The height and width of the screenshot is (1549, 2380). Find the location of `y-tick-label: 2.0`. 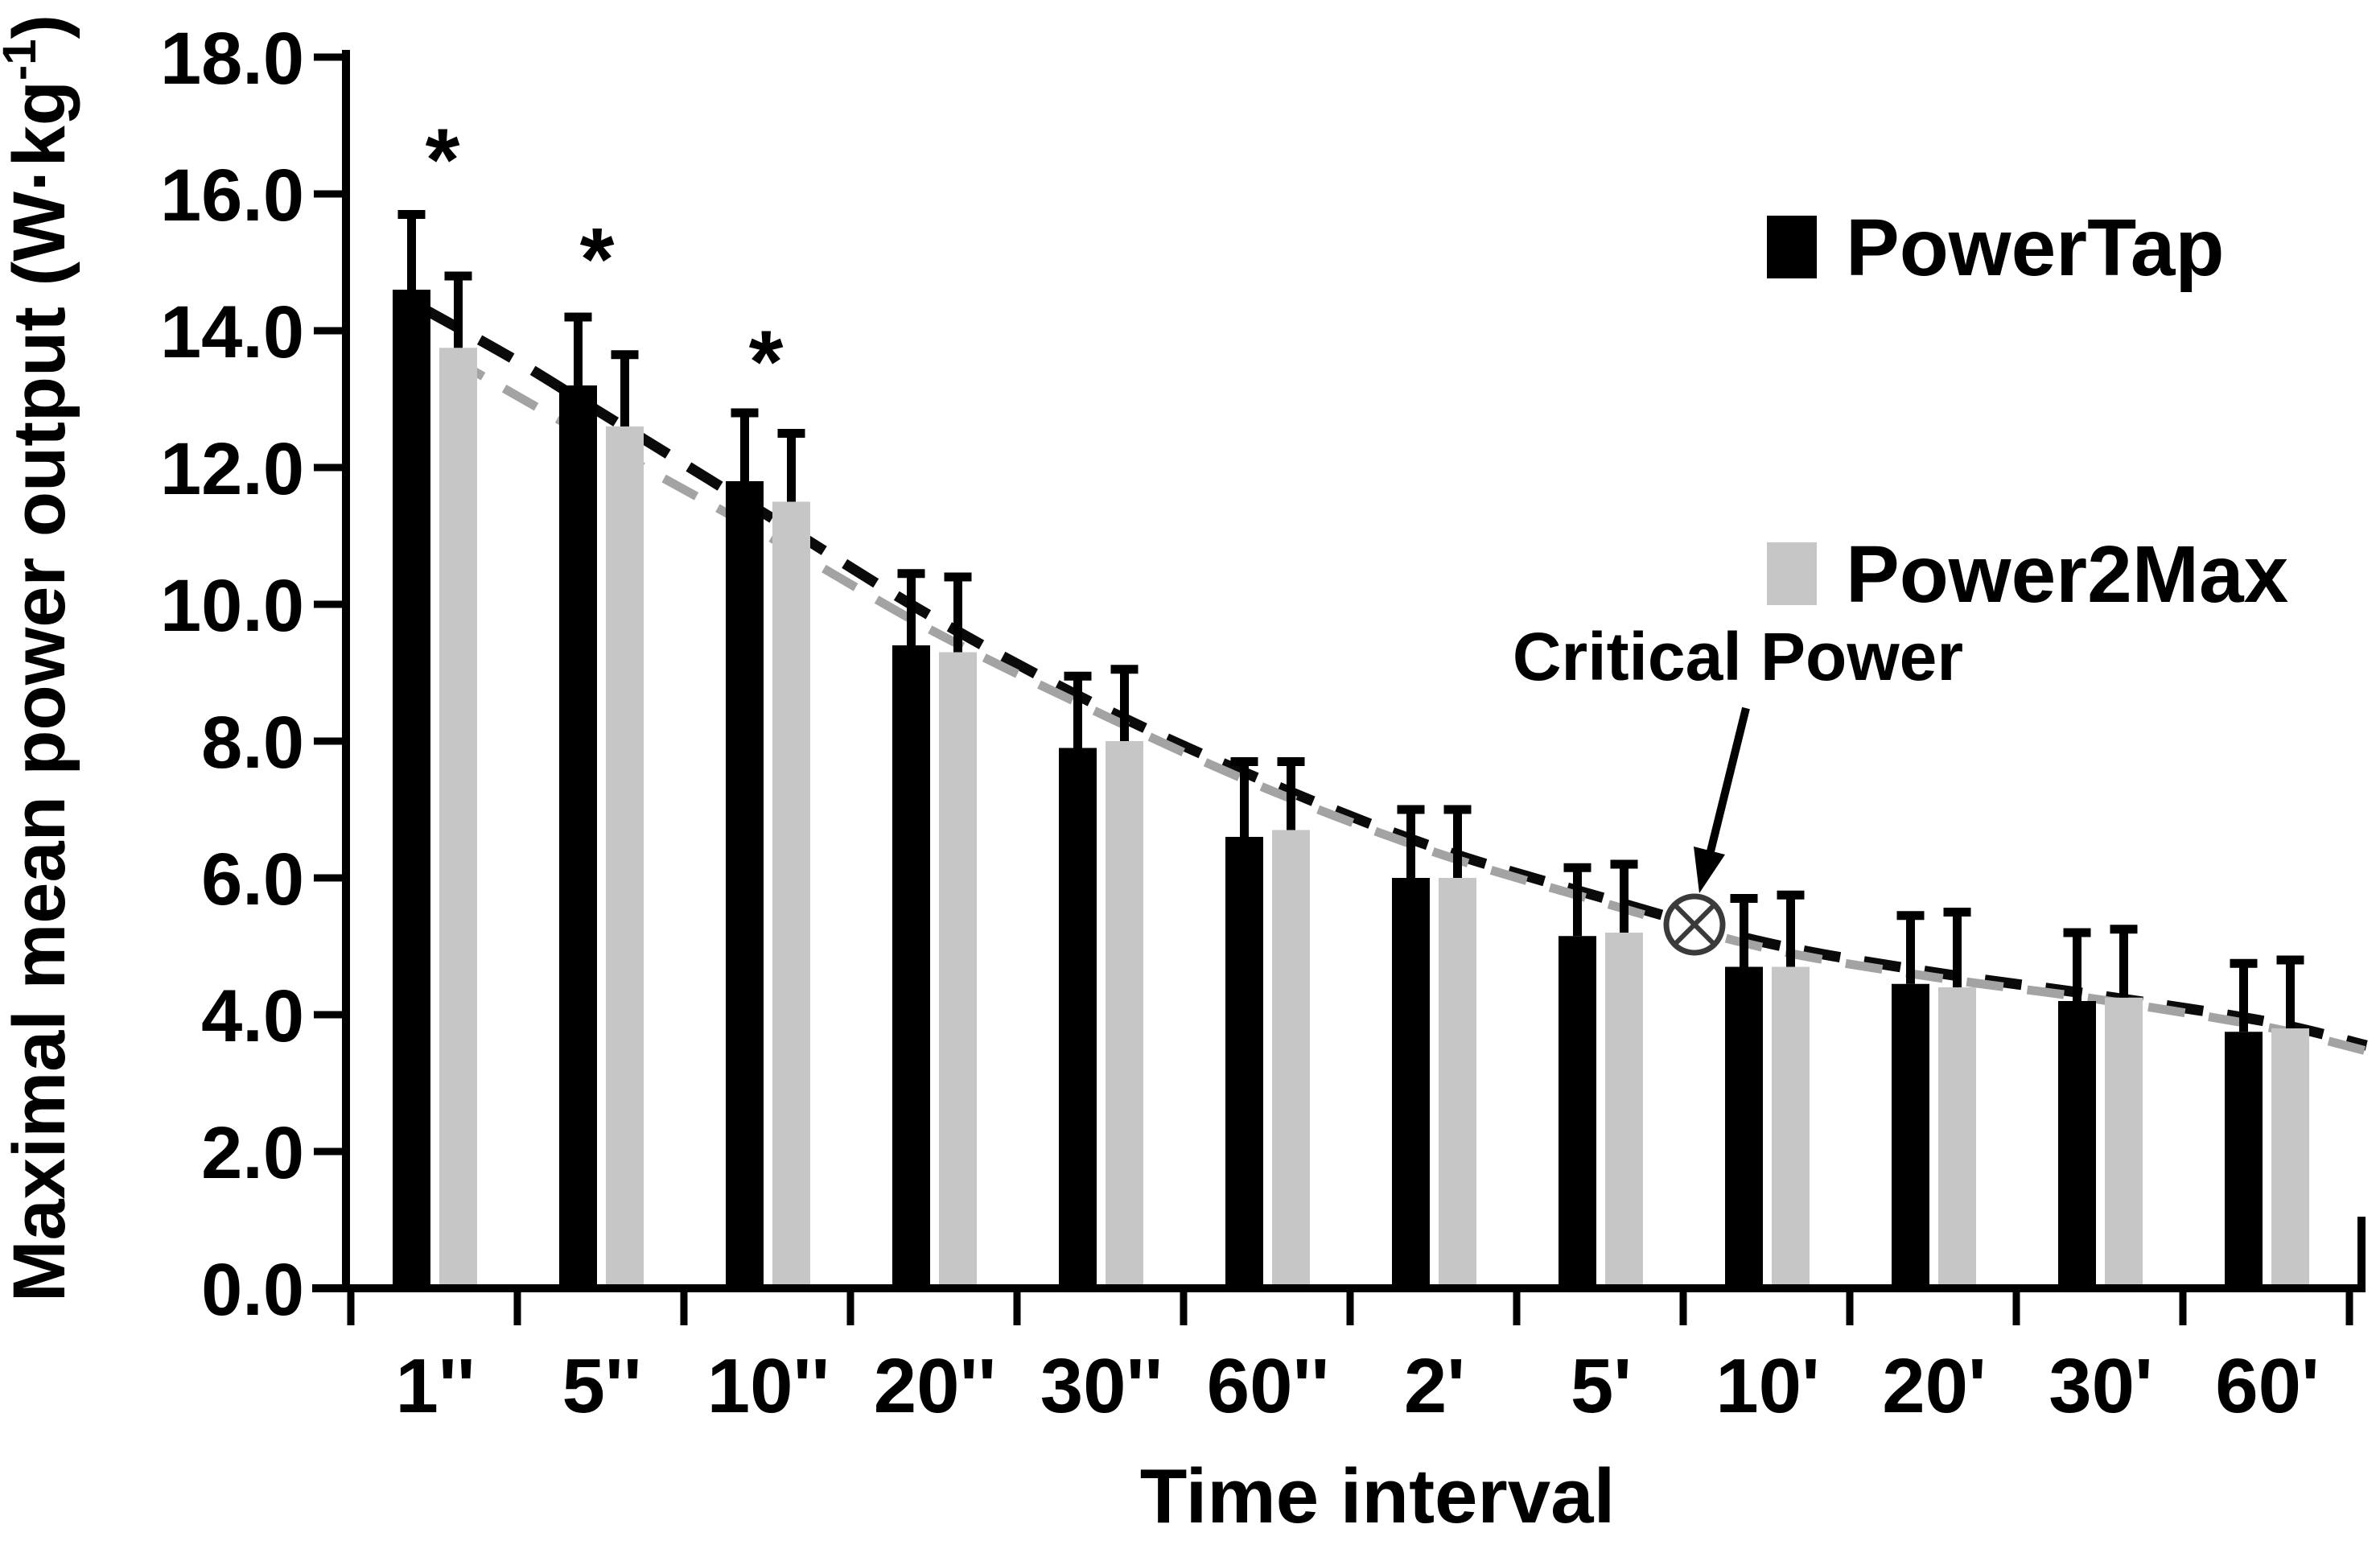

y-tick-label: 2.0 is located at coordinates (252, 1153).